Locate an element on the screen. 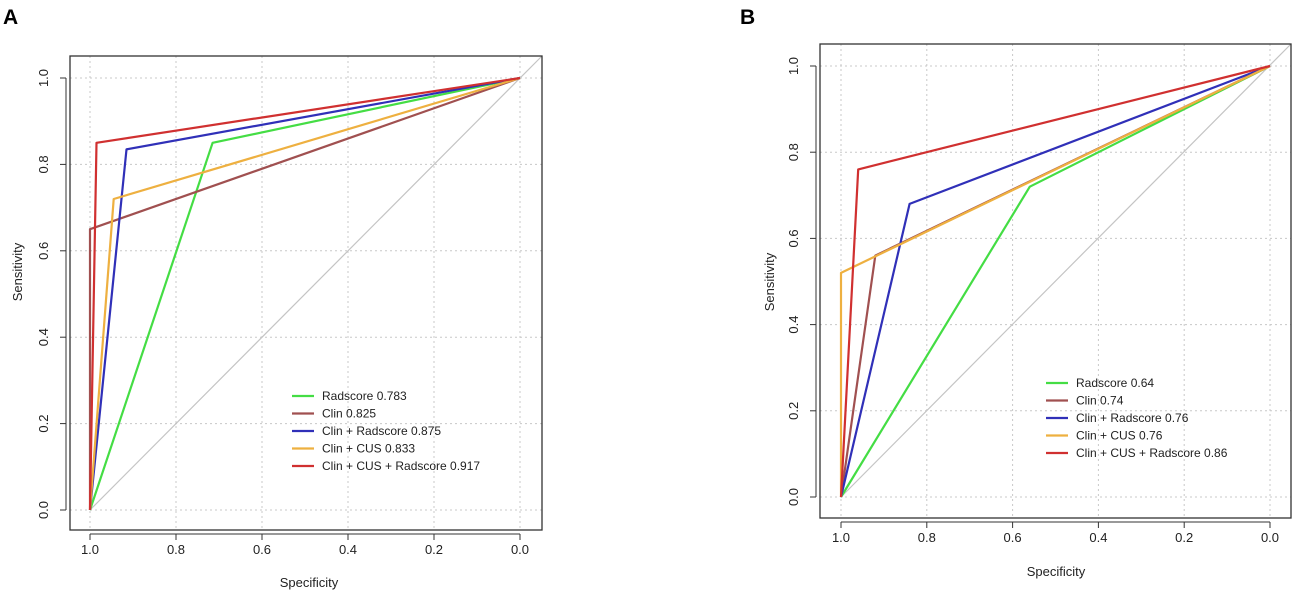 This screenshot has width=1299, height=602. legend-label: Clin + Radscore 0.875 is located at coordinates (381, 431).